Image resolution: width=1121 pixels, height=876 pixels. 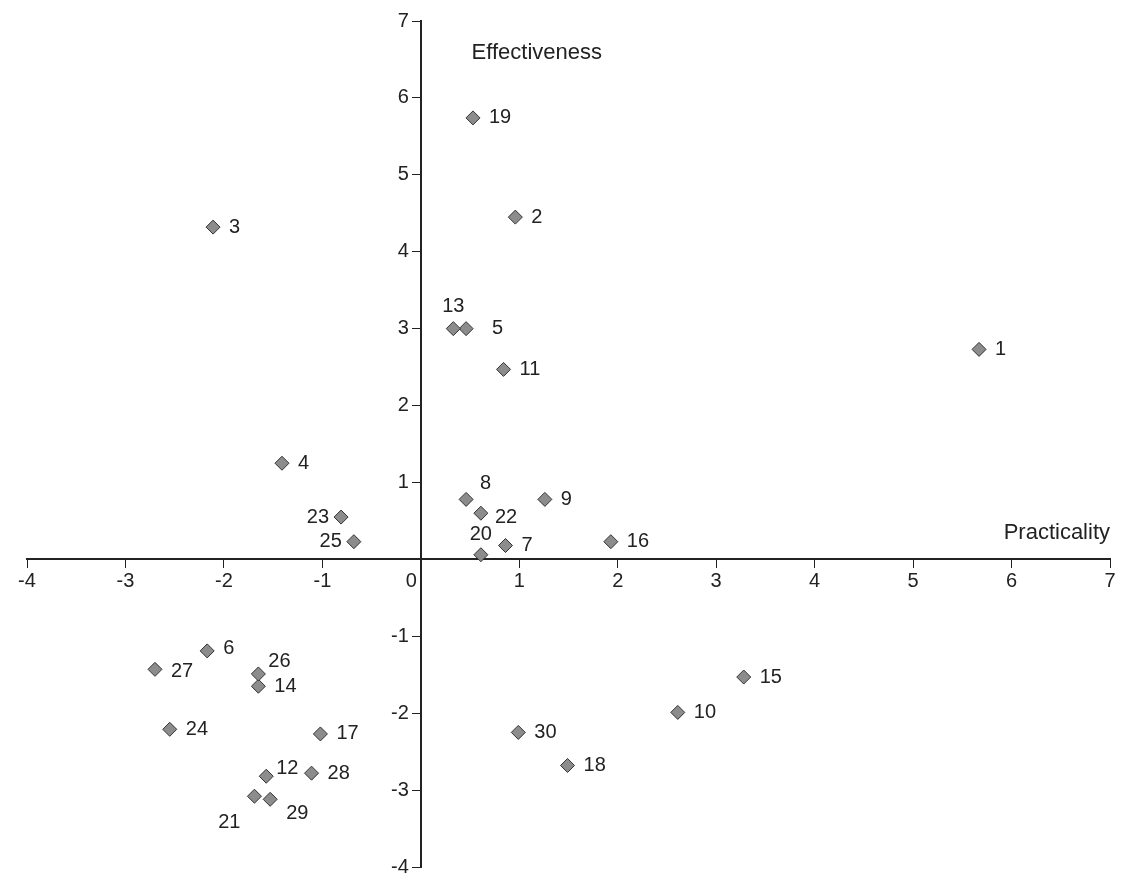 I want to click on x-tick-label: 6, so click(x=1011, y=579).